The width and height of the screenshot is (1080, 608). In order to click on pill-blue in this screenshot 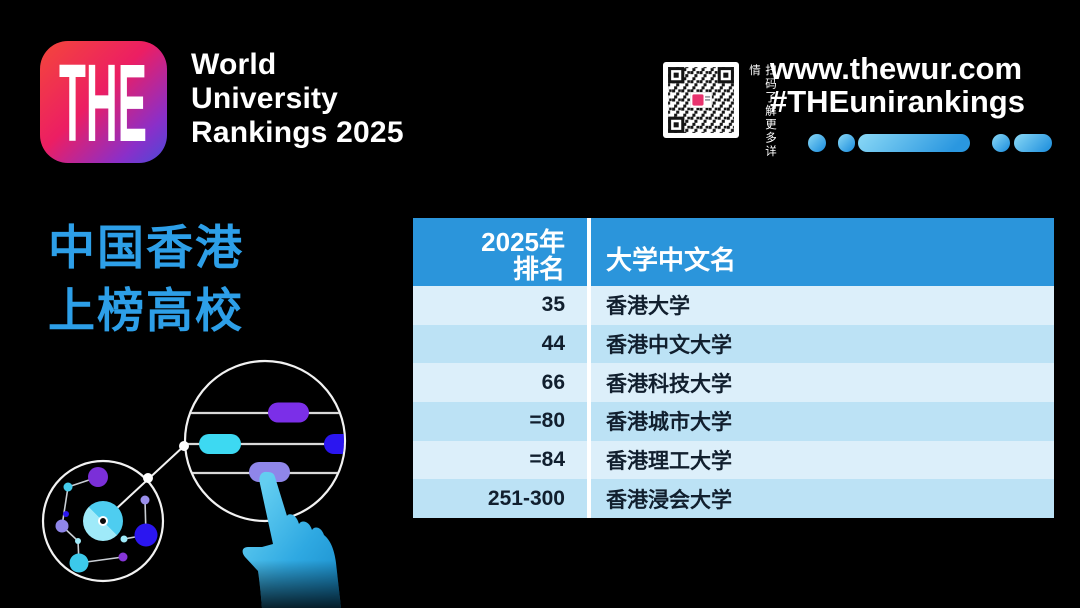, I will do `click(334, 444)`.